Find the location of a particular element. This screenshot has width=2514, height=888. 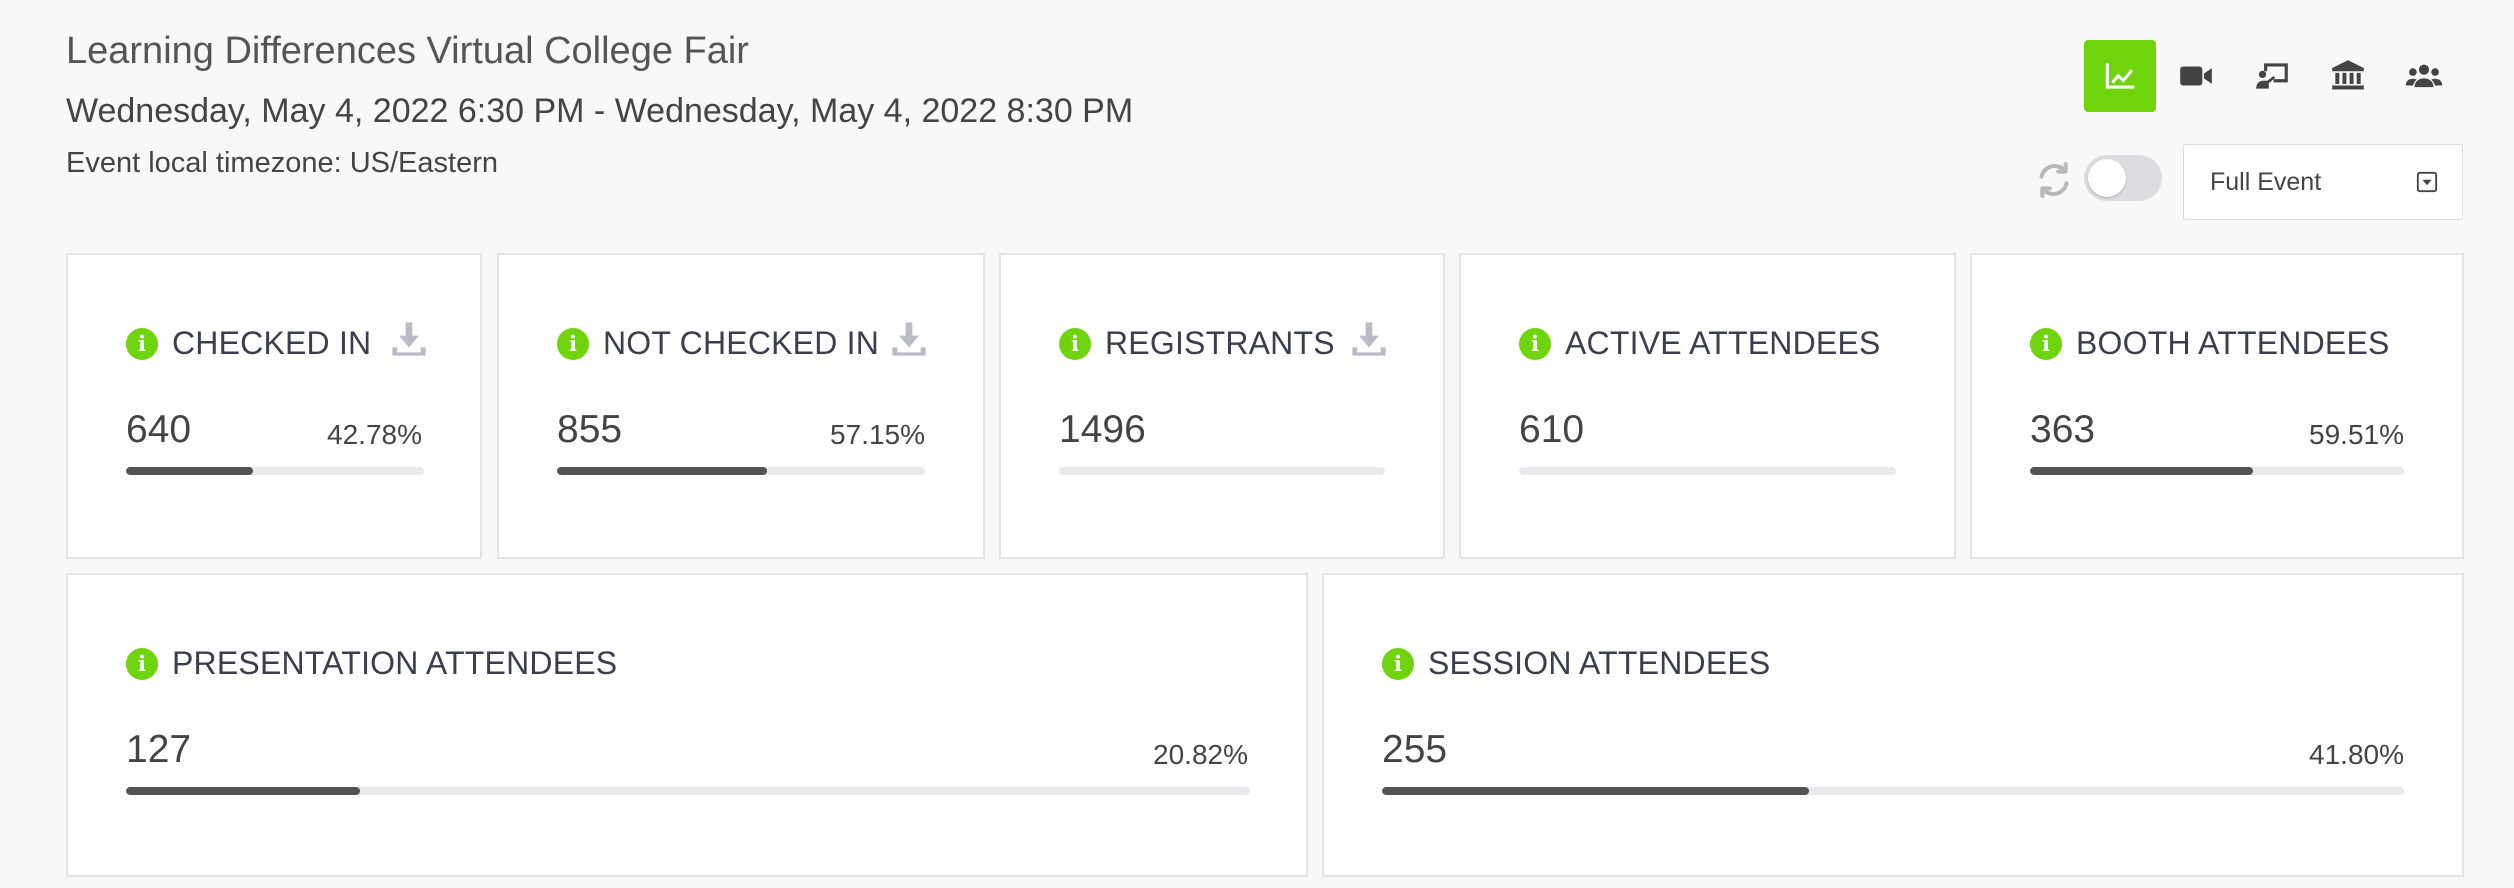

presentation-icon is located at coordinates (2272, 76).